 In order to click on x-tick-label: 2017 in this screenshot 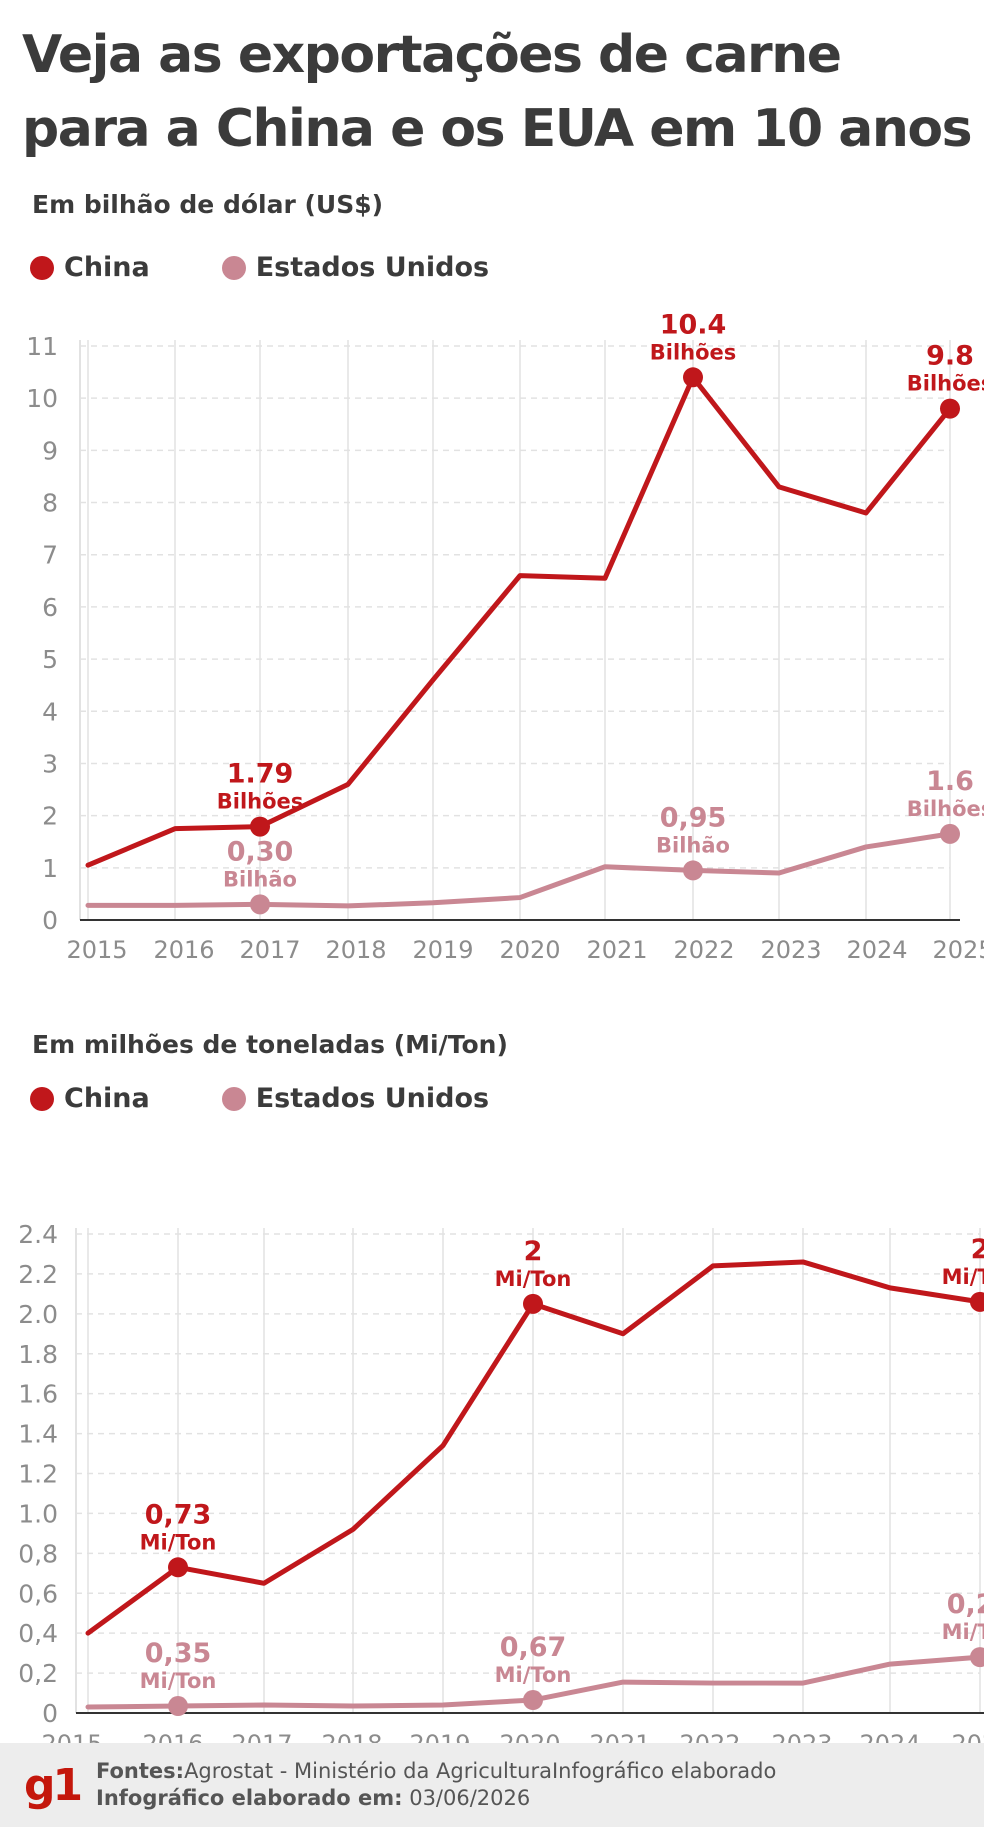, I will do `click(269, 950)`.